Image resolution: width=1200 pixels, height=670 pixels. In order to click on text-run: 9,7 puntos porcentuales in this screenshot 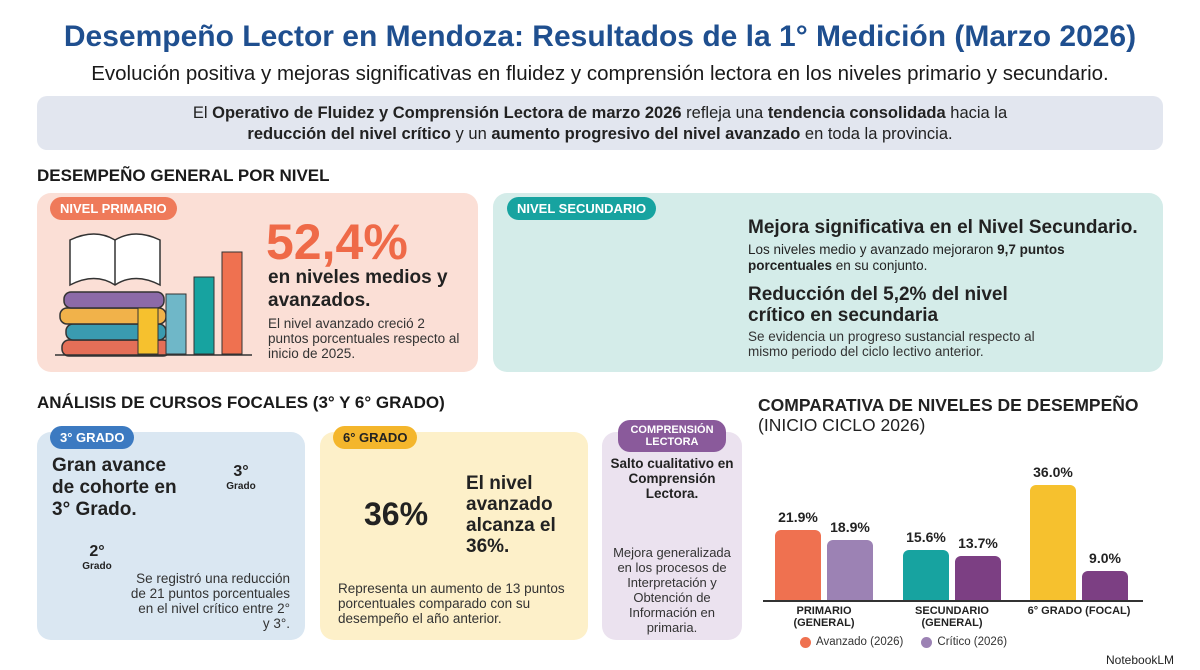, I will do `click(908, 257)`.